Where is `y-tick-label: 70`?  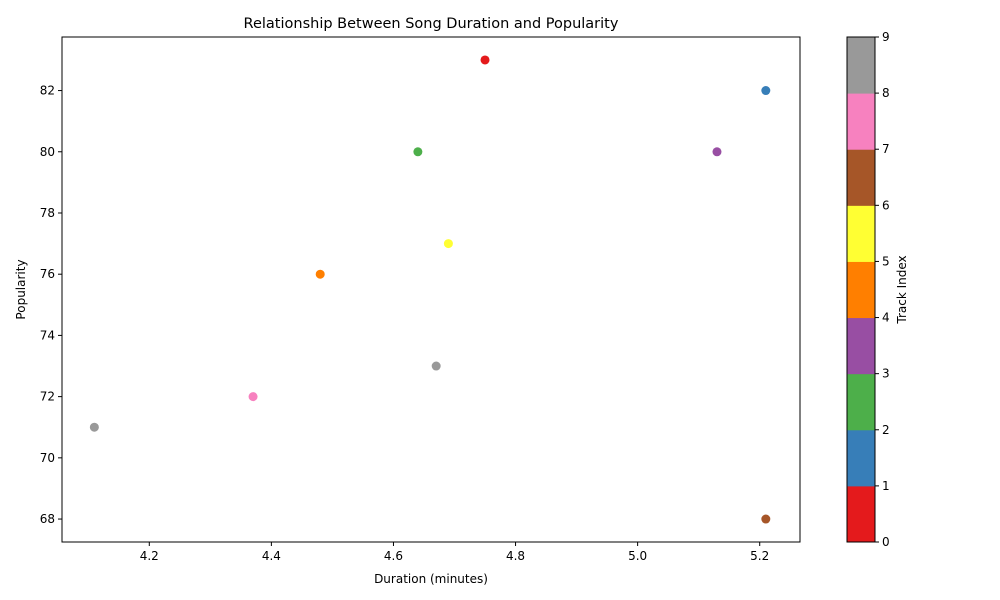 y-tick-label: 70 is located at coordinates (47, 458).